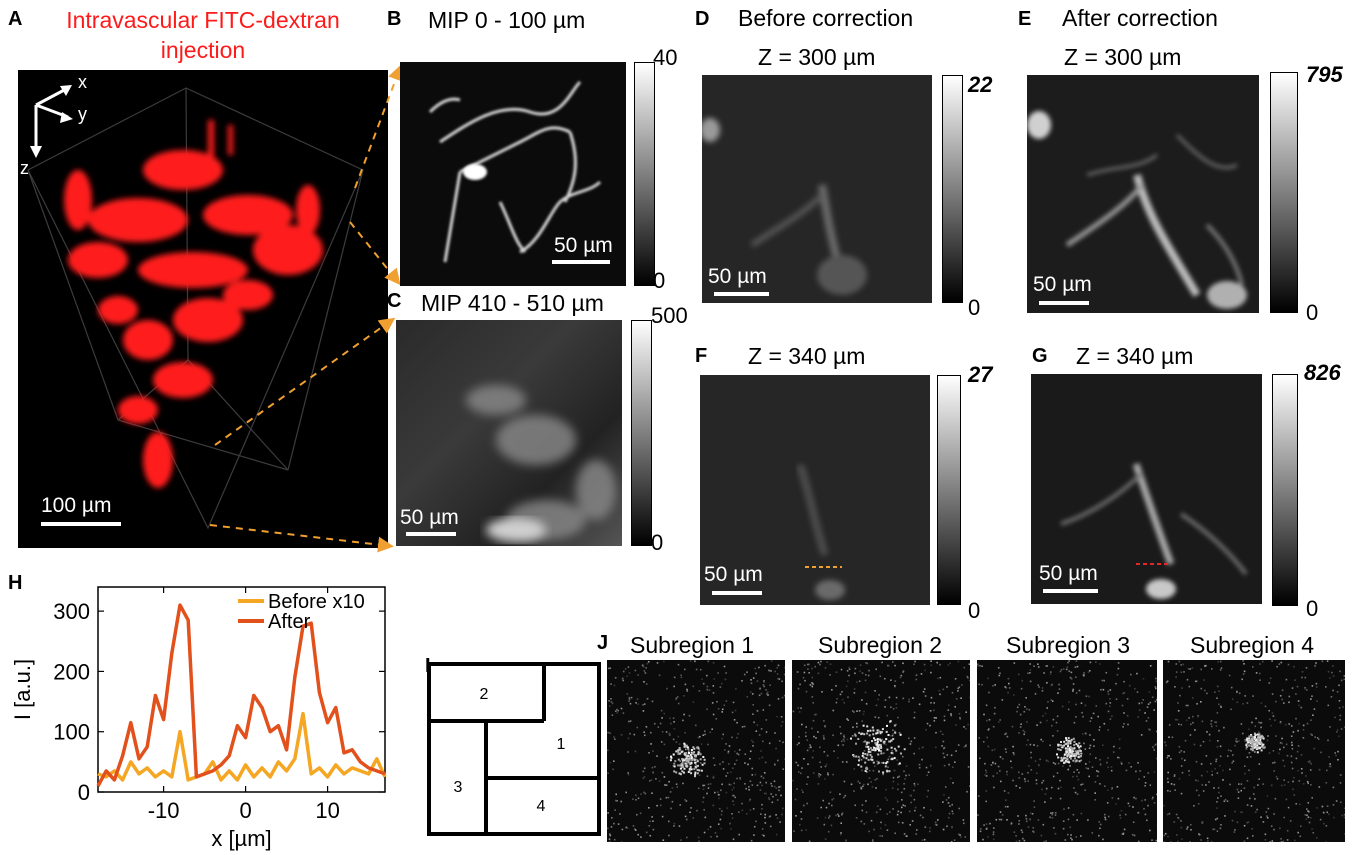 This screenshot has width=1362, height=855. I want to click on chart-x-label: x [µm], so click(241, 838).